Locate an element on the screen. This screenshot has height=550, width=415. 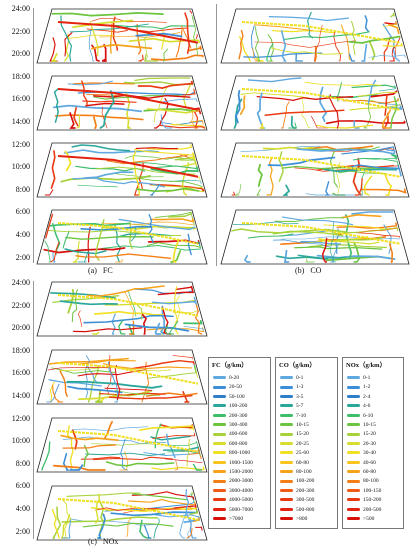
legend-label: >7000 is located at coordinates (236, 519).